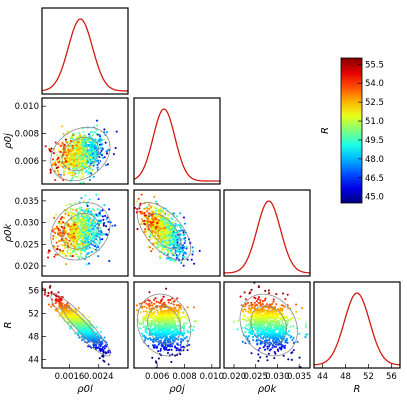 The height and width of the screenshot is (407, 407). I want to click on scatter-panel-p2-vs-p1, so click(85, 141).